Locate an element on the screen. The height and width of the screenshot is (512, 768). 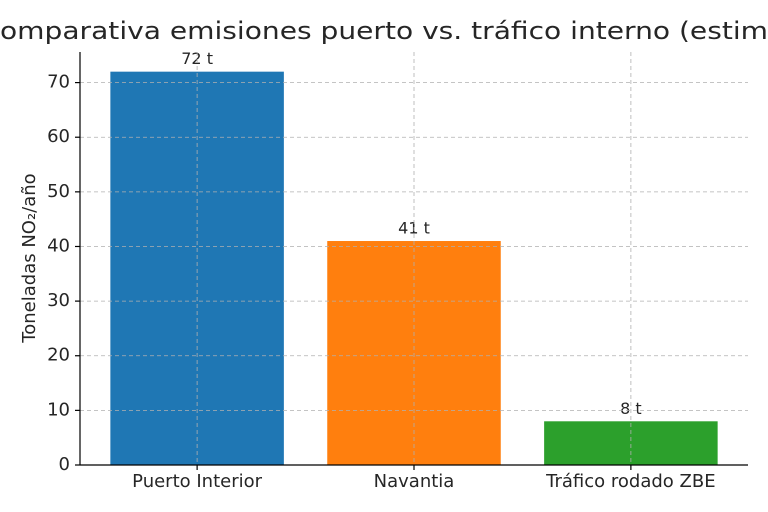
x-tick-label: Navantia is located at coordinates (414, 481).